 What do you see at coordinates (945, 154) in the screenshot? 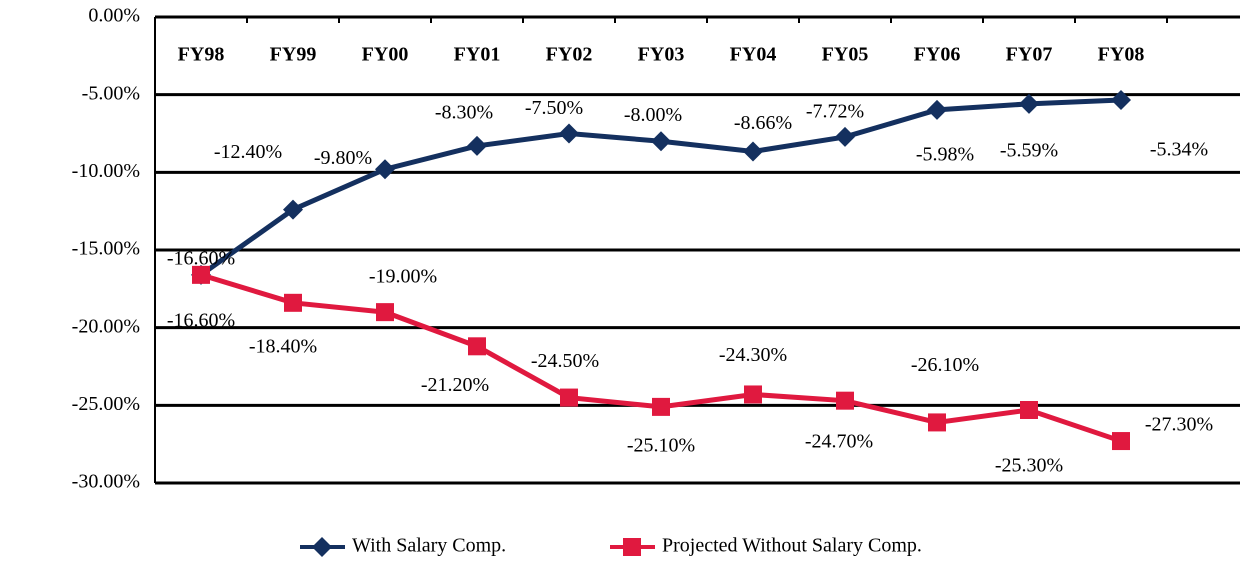
I see `data-label: -5.98%` at bounding box center [945, 154].